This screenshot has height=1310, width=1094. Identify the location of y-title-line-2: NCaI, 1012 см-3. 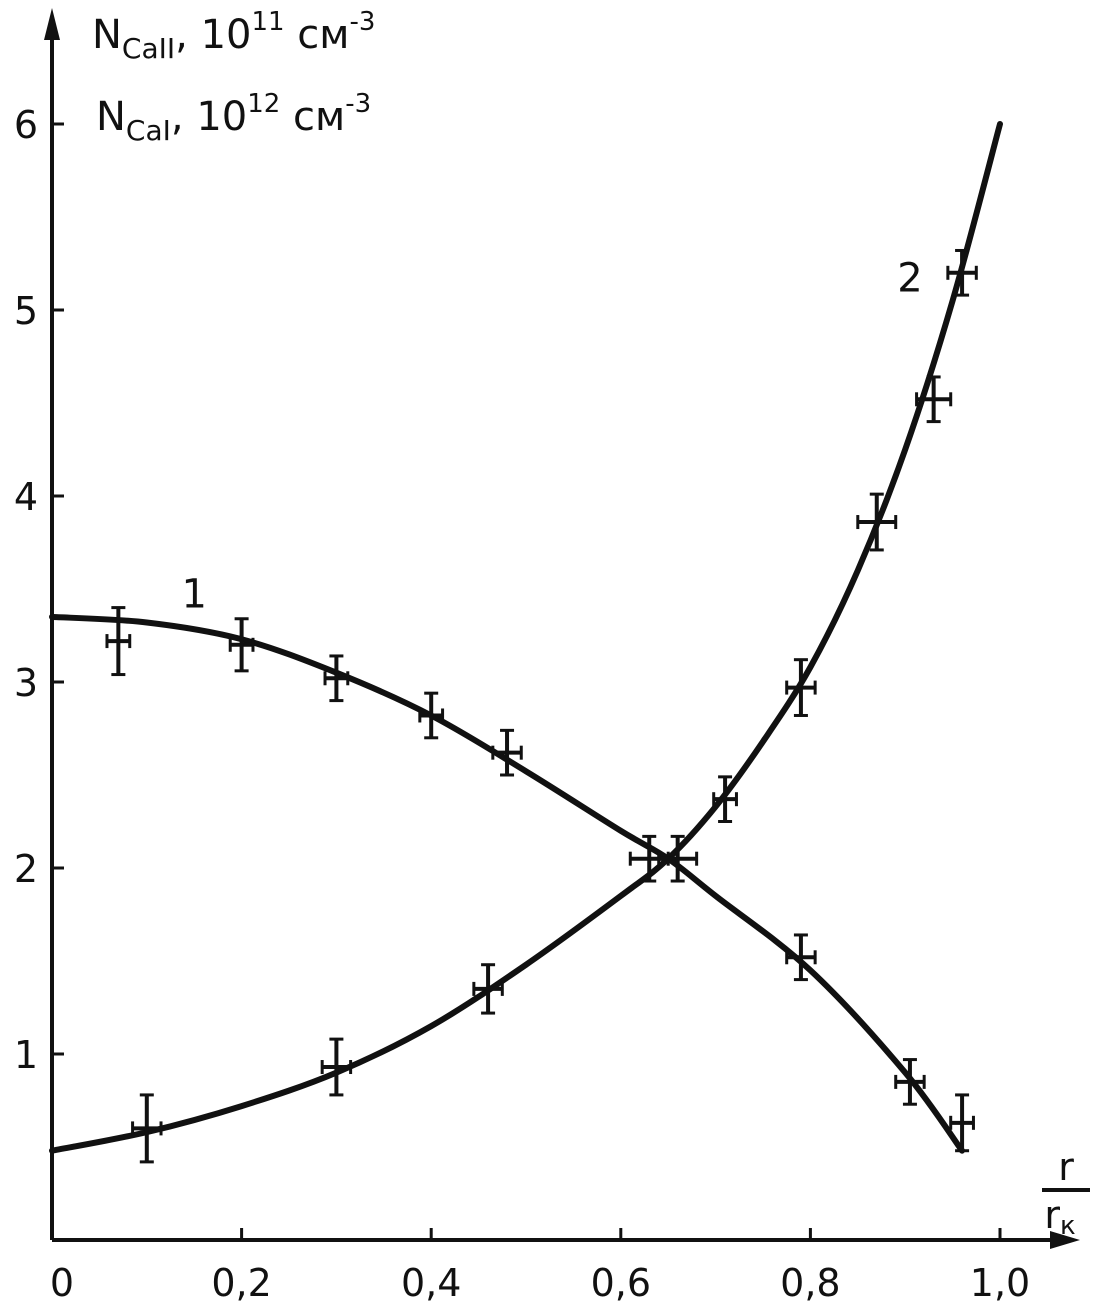
(233, 118).